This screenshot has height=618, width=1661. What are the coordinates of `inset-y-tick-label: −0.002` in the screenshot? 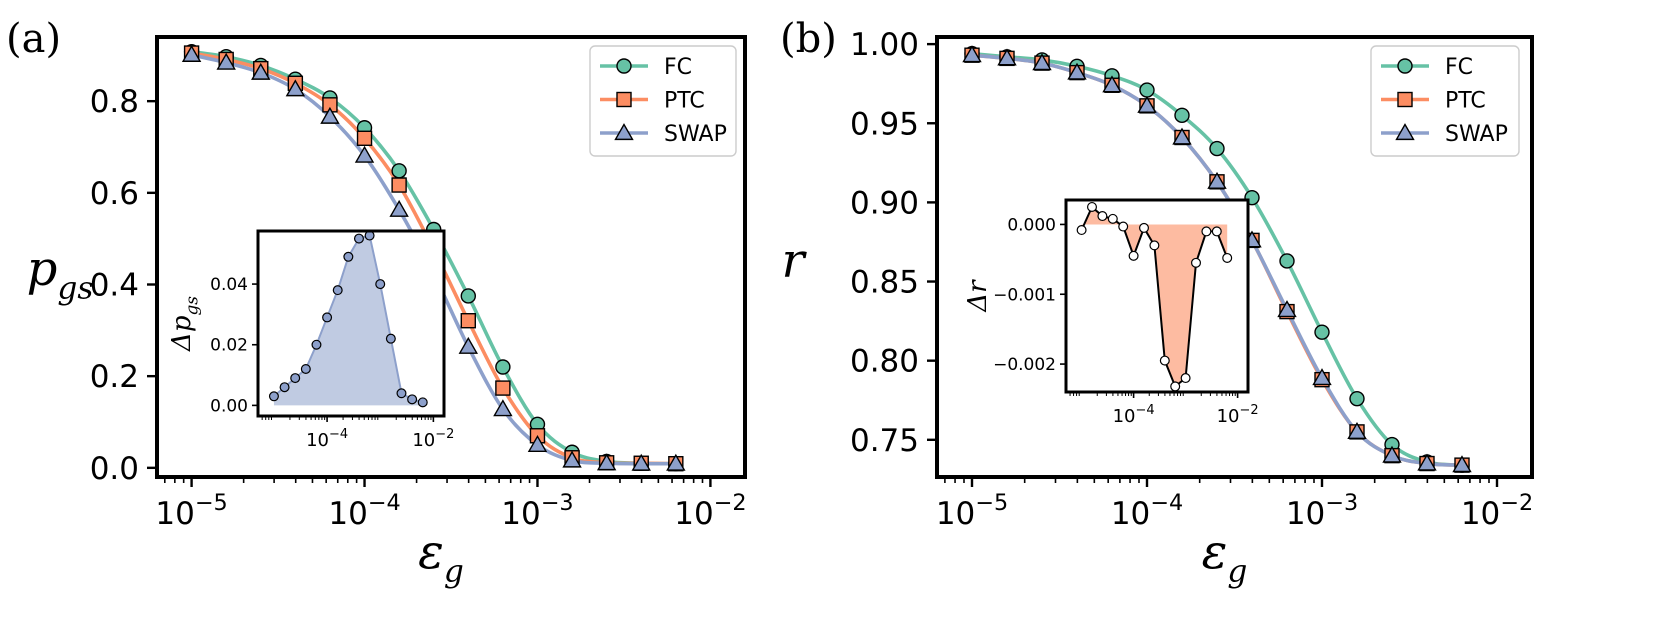 It's located at (1024, 365).